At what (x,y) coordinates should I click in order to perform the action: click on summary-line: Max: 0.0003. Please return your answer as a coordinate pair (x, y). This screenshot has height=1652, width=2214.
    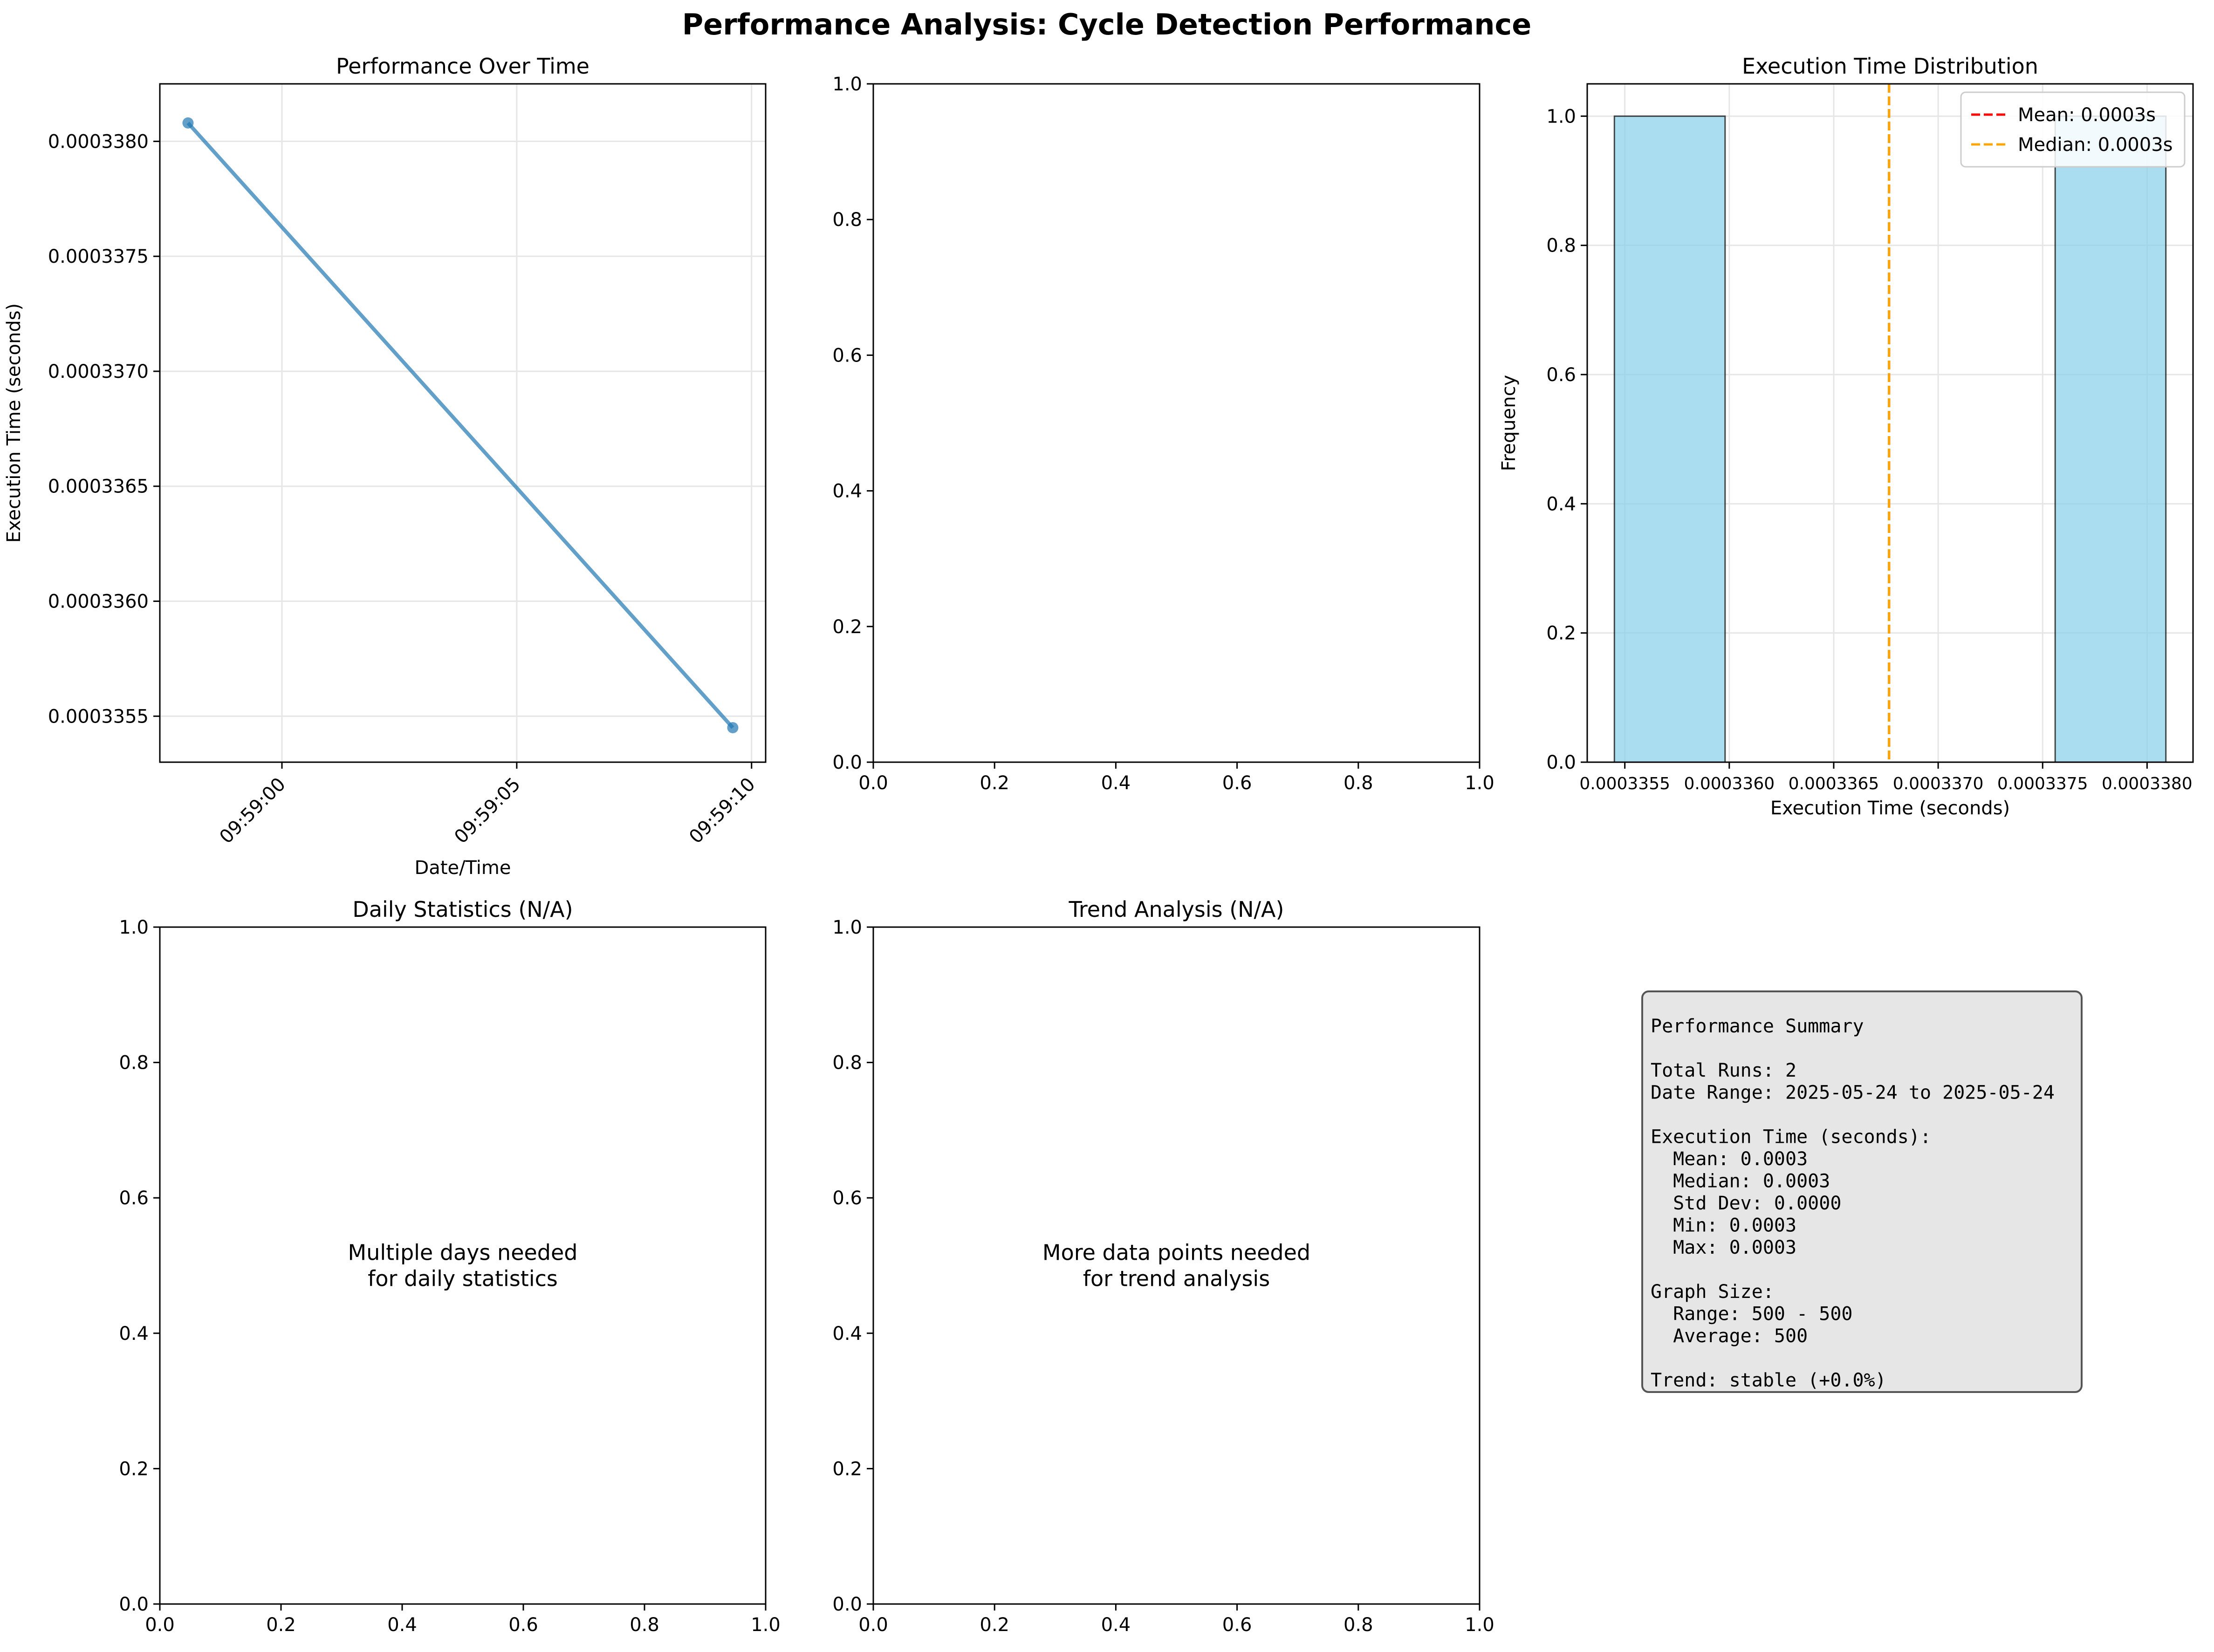
    Looking at the image, I should click on (1723, 1247).